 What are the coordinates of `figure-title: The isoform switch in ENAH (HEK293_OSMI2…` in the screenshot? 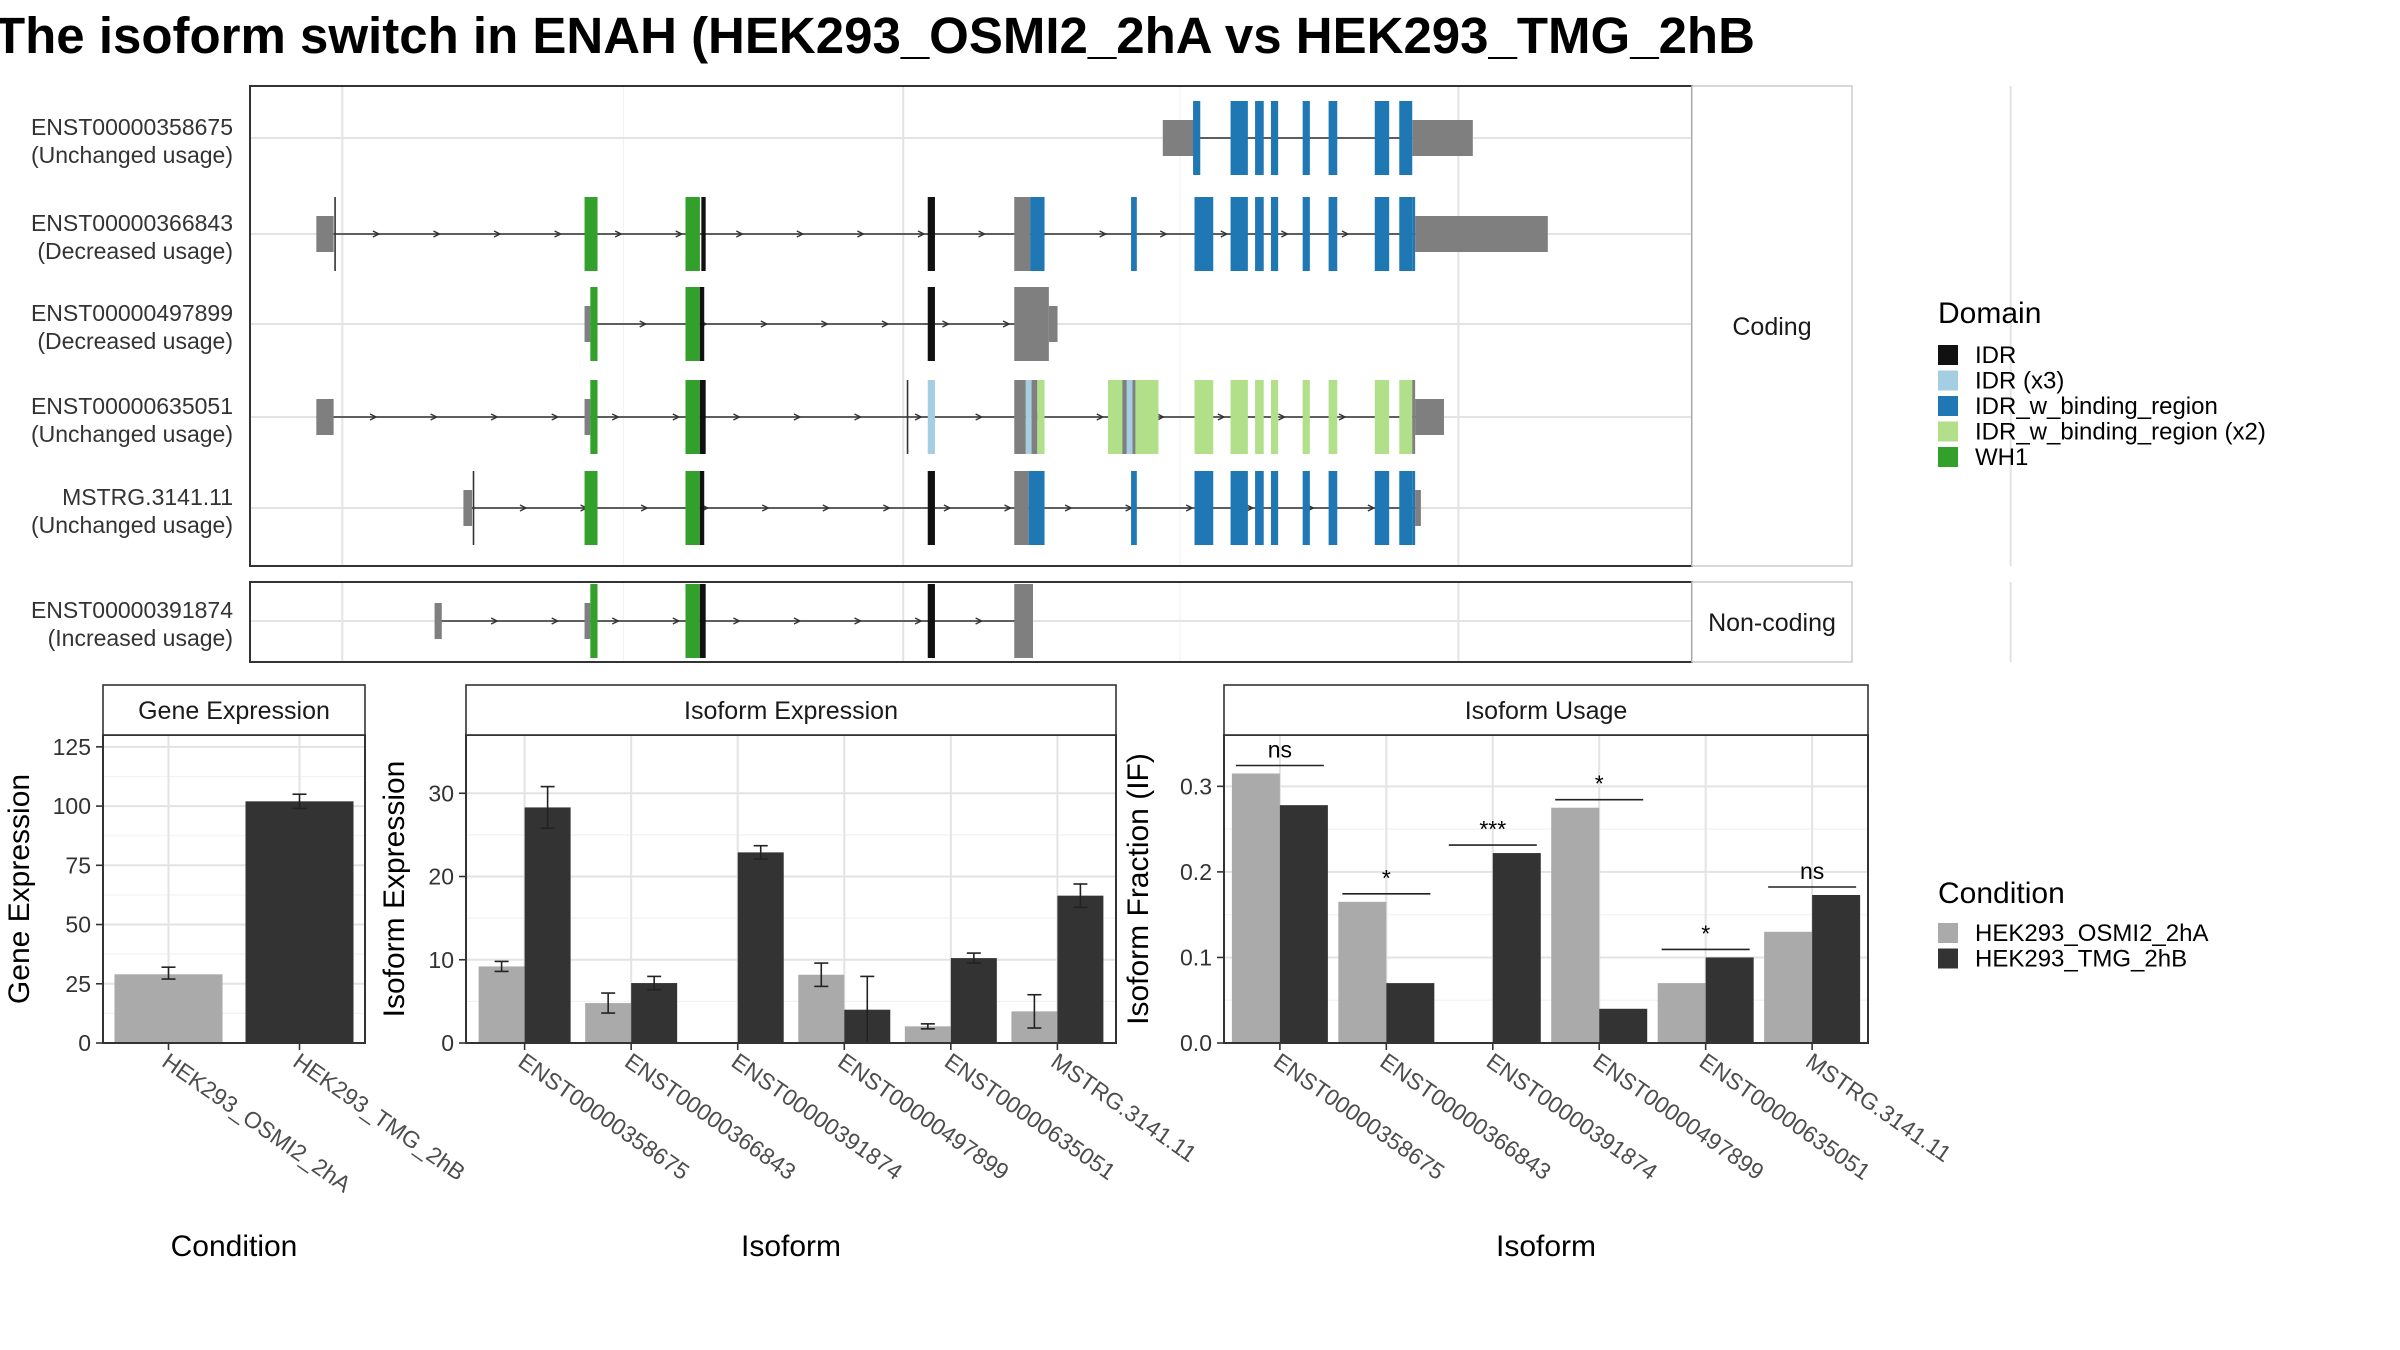 It's located at (877, 35).